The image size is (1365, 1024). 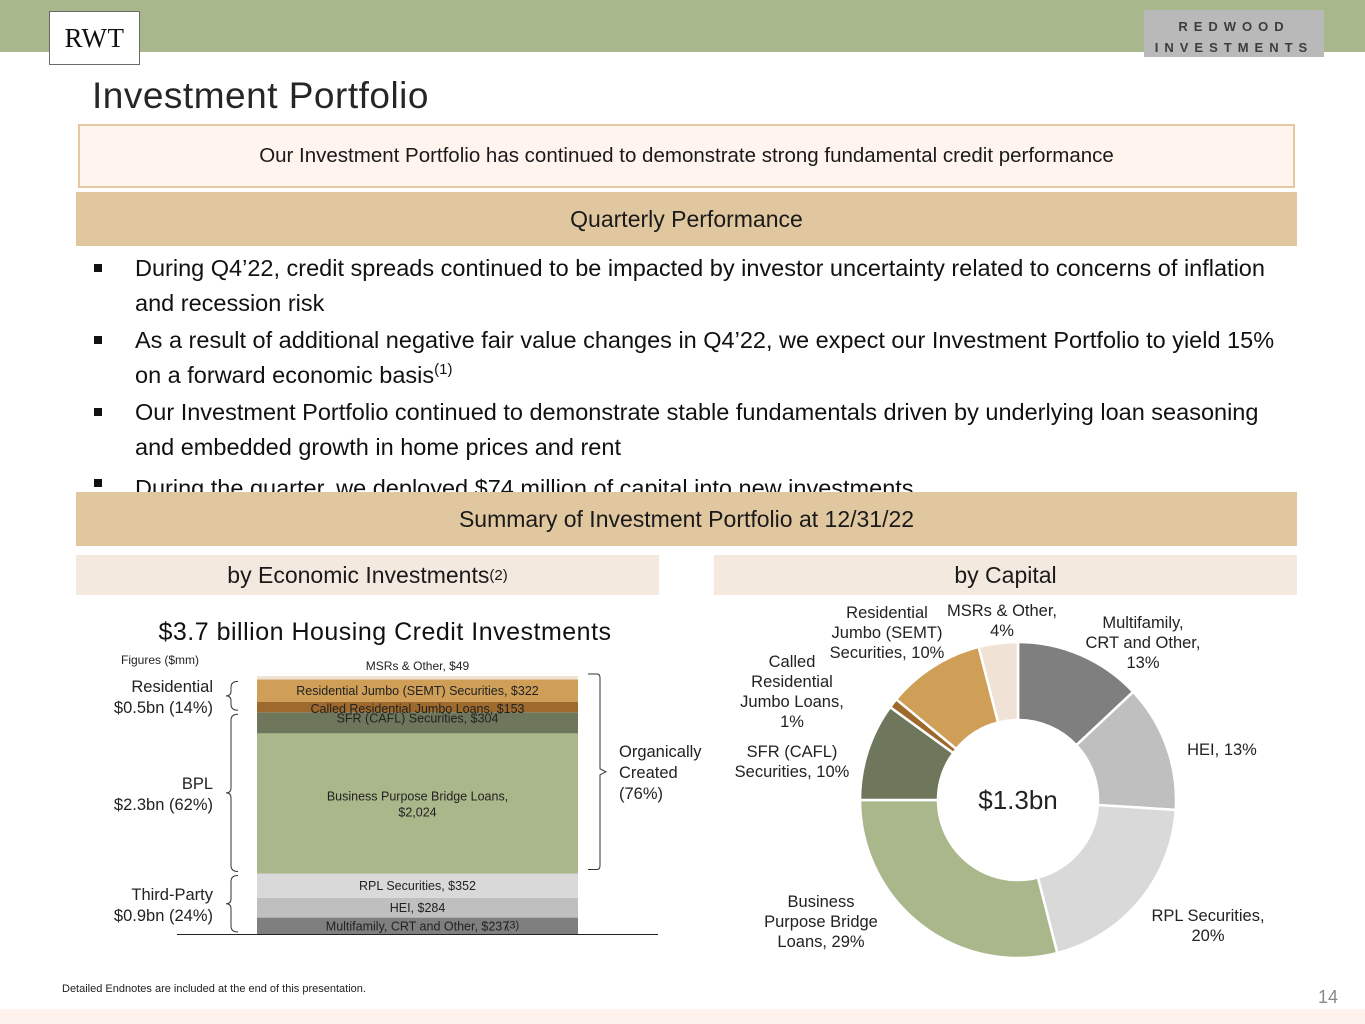 I want to click on donut-label-residential-jumbo-semt-securities: Residential, so click(x=887, y=613).